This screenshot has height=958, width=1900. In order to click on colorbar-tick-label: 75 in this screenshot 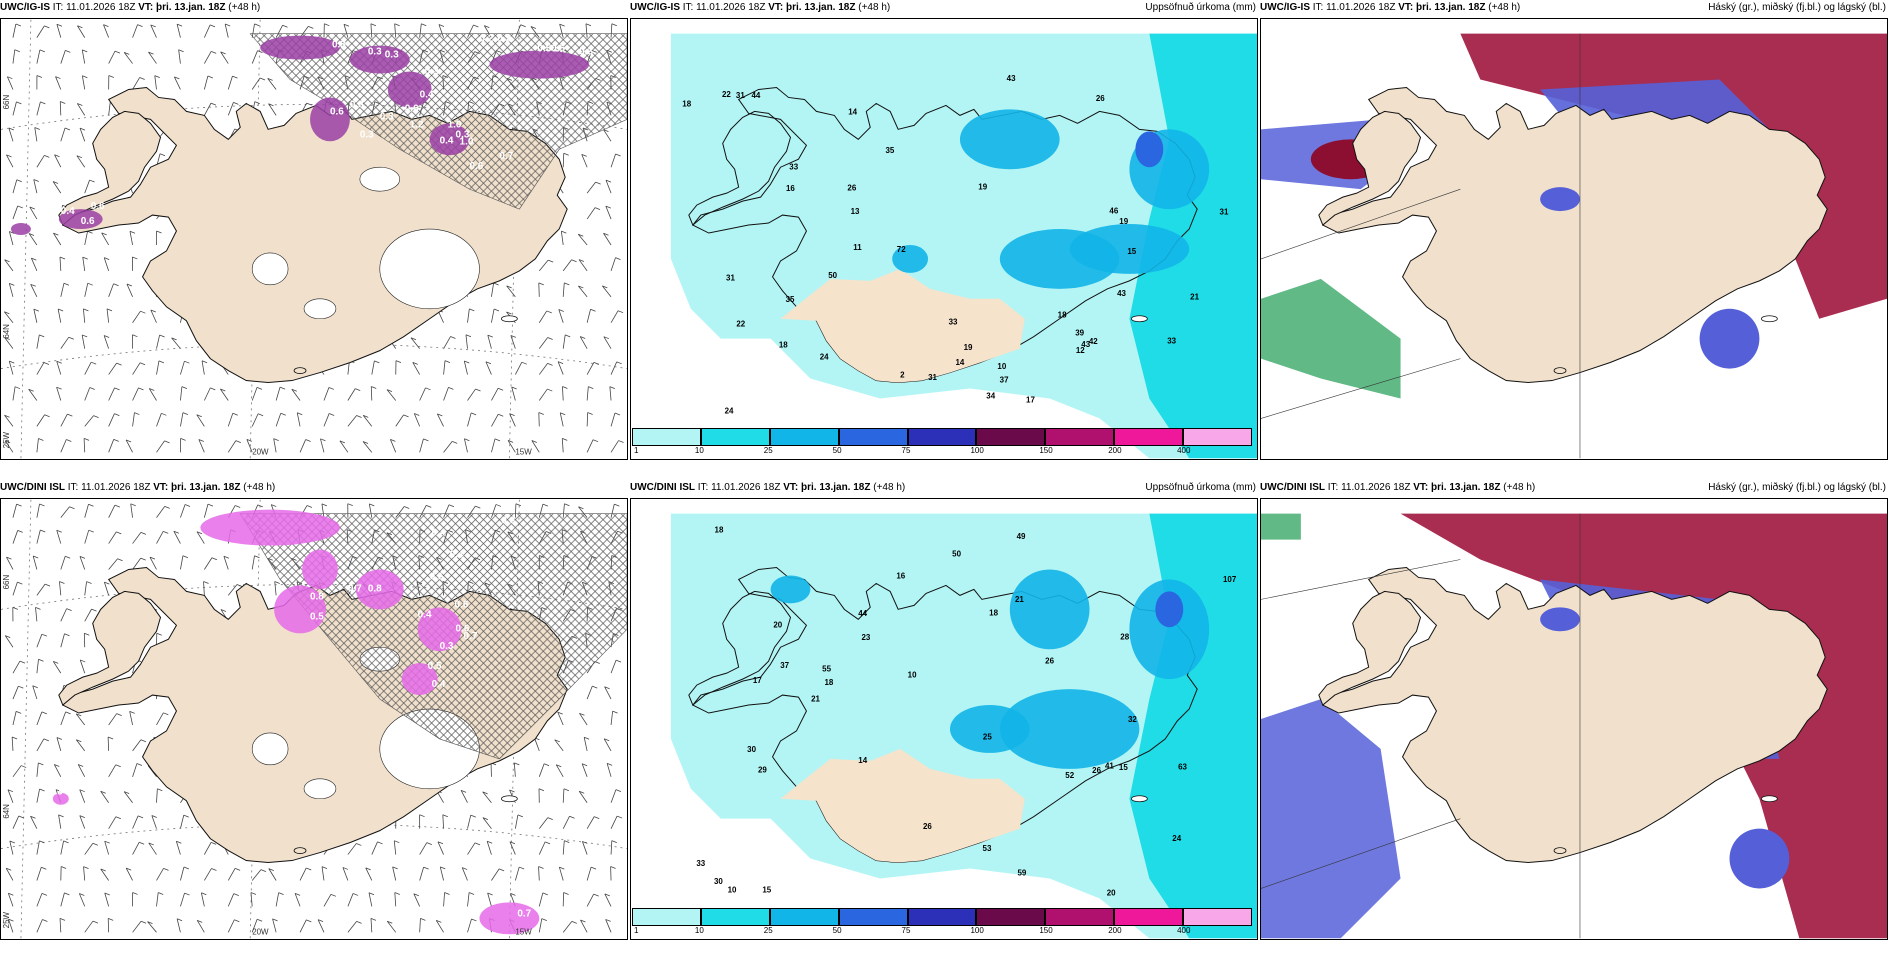, I will do `click(906, 930)`.